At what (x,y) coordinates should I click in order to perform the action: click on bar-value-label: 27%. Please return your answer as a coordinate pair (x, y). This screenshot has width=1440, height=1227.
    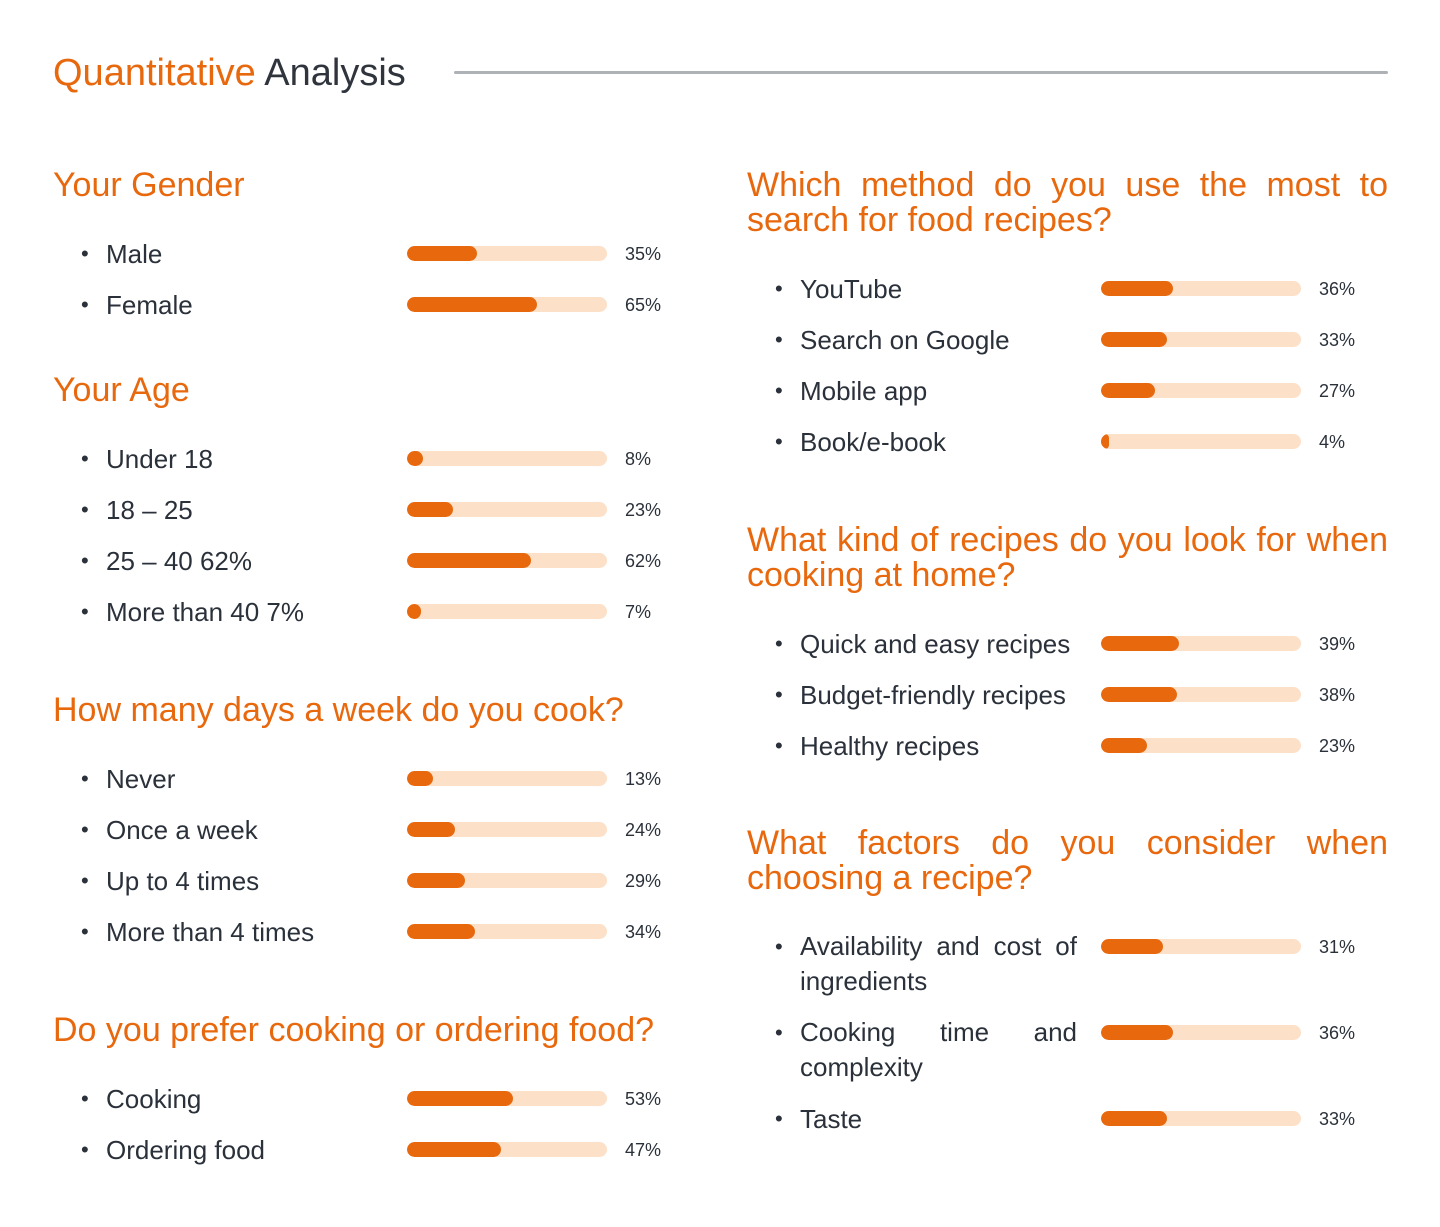
    Looking at the image, I should click on (1337, 391).